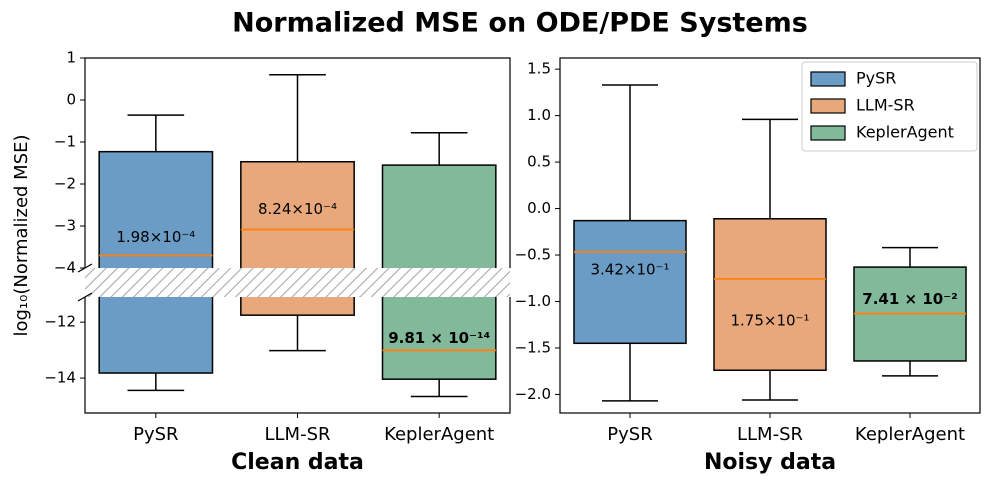 This screenshot has width=996, height=488. I want to click on axis-break, so click(293, 282).